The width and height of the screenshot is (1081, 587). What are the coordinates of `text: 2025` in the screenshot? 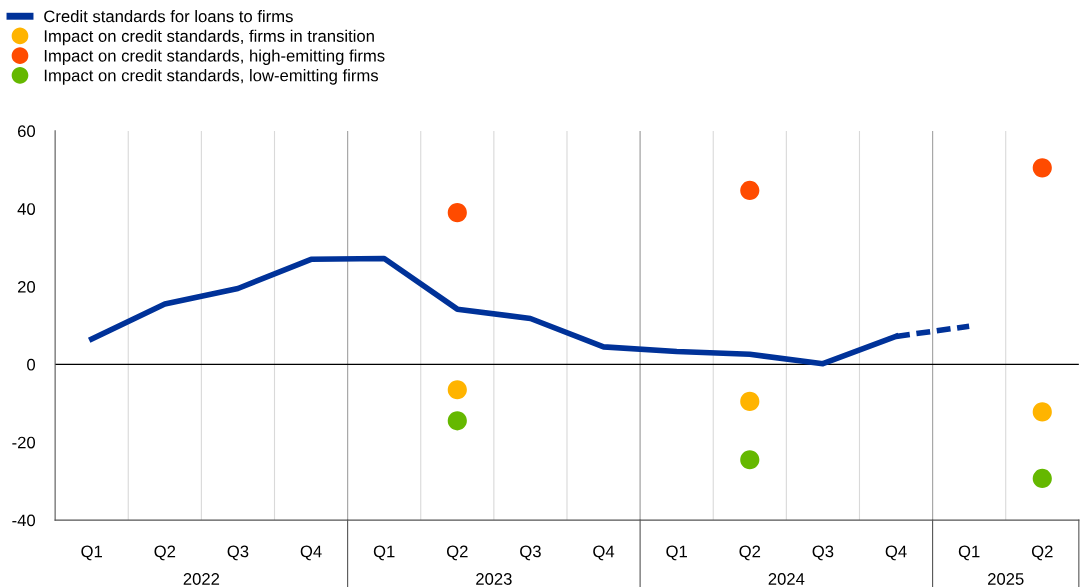 It's located at (1006, 579).